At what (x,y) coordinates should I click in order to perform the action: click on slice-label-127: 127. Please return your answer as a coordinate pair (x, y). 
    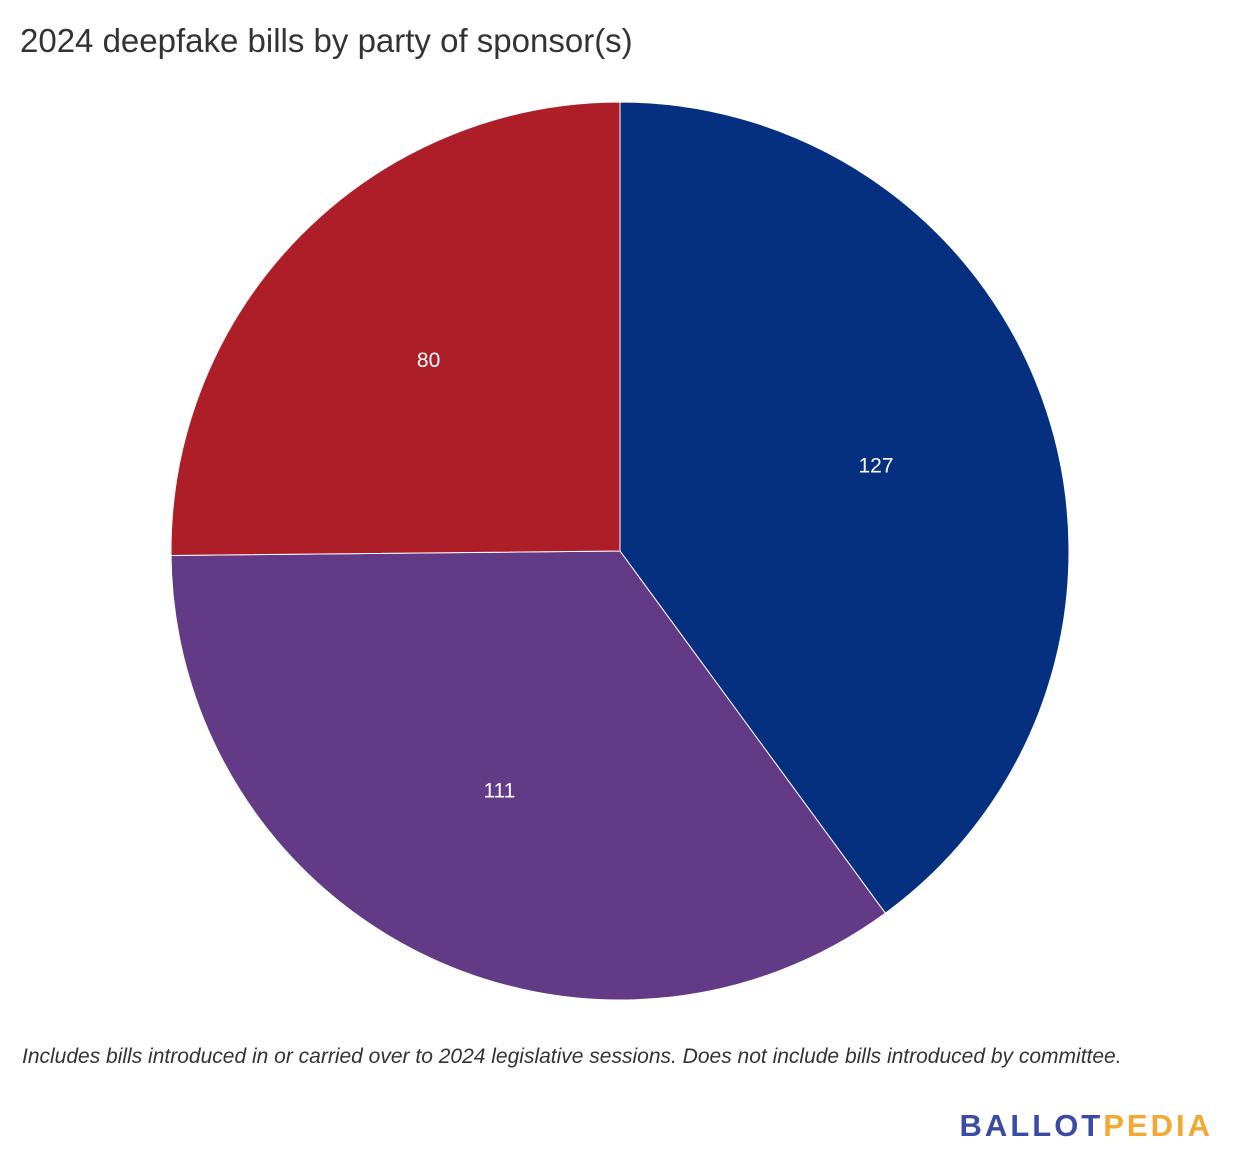
    Looking at the image, I should click on (875, 466).